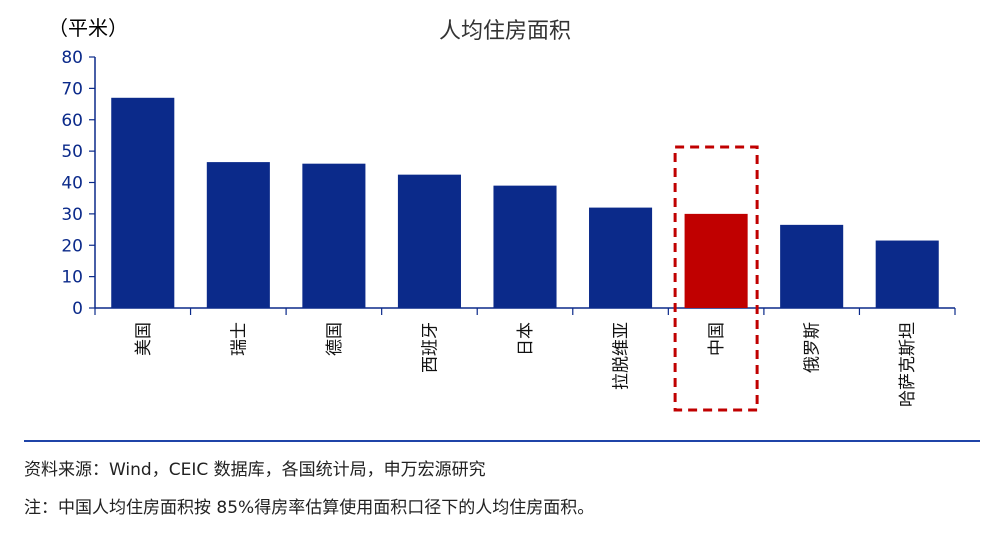 Image resolution: width=1000 pixels, height=540 pixels. I want to click on x-tick-label: 俄罗斯, so click(813, 347).